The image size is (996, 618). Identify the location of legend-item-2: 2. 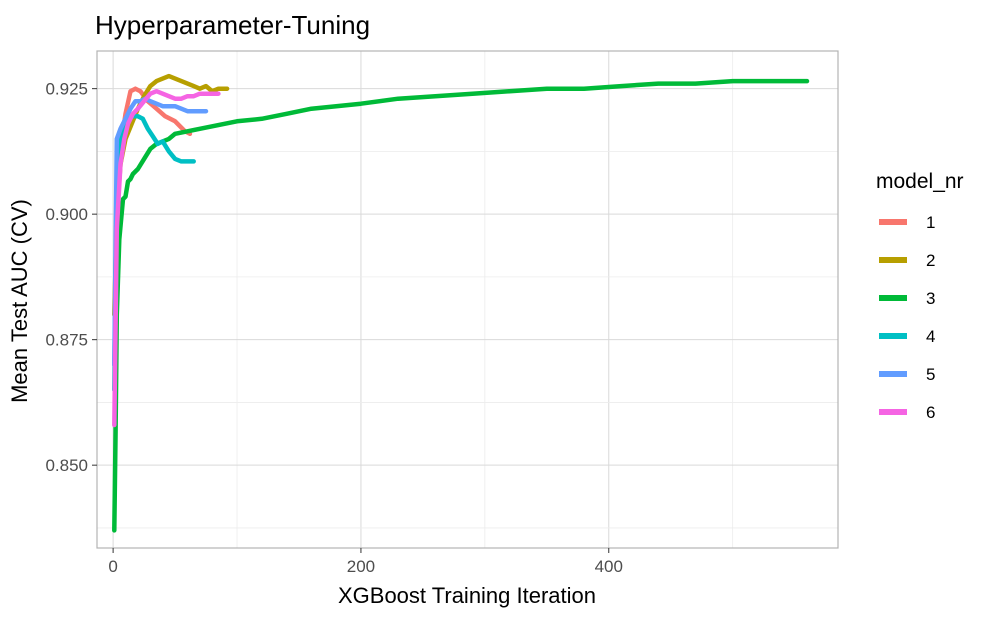
(907, 260).